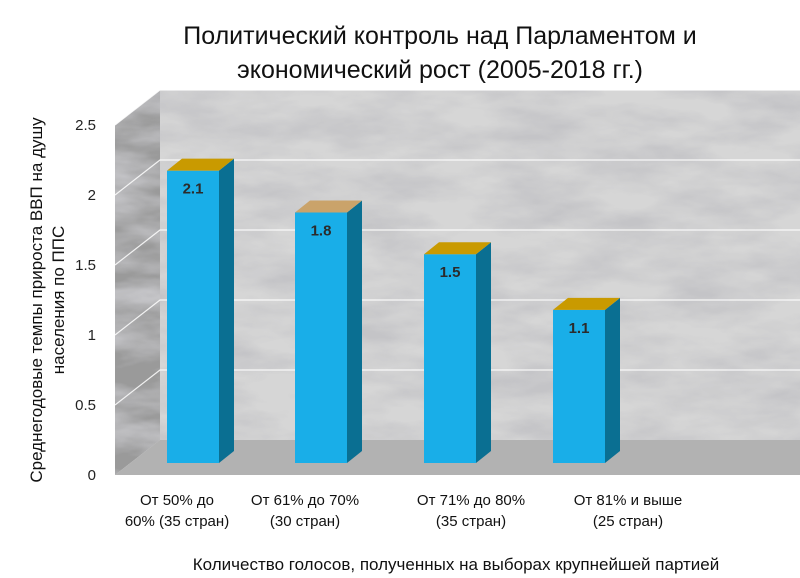 The width and height of the screenshot is (800, 578). I want to click on x-category-label: 60% (35 стран), so click(177, 521).